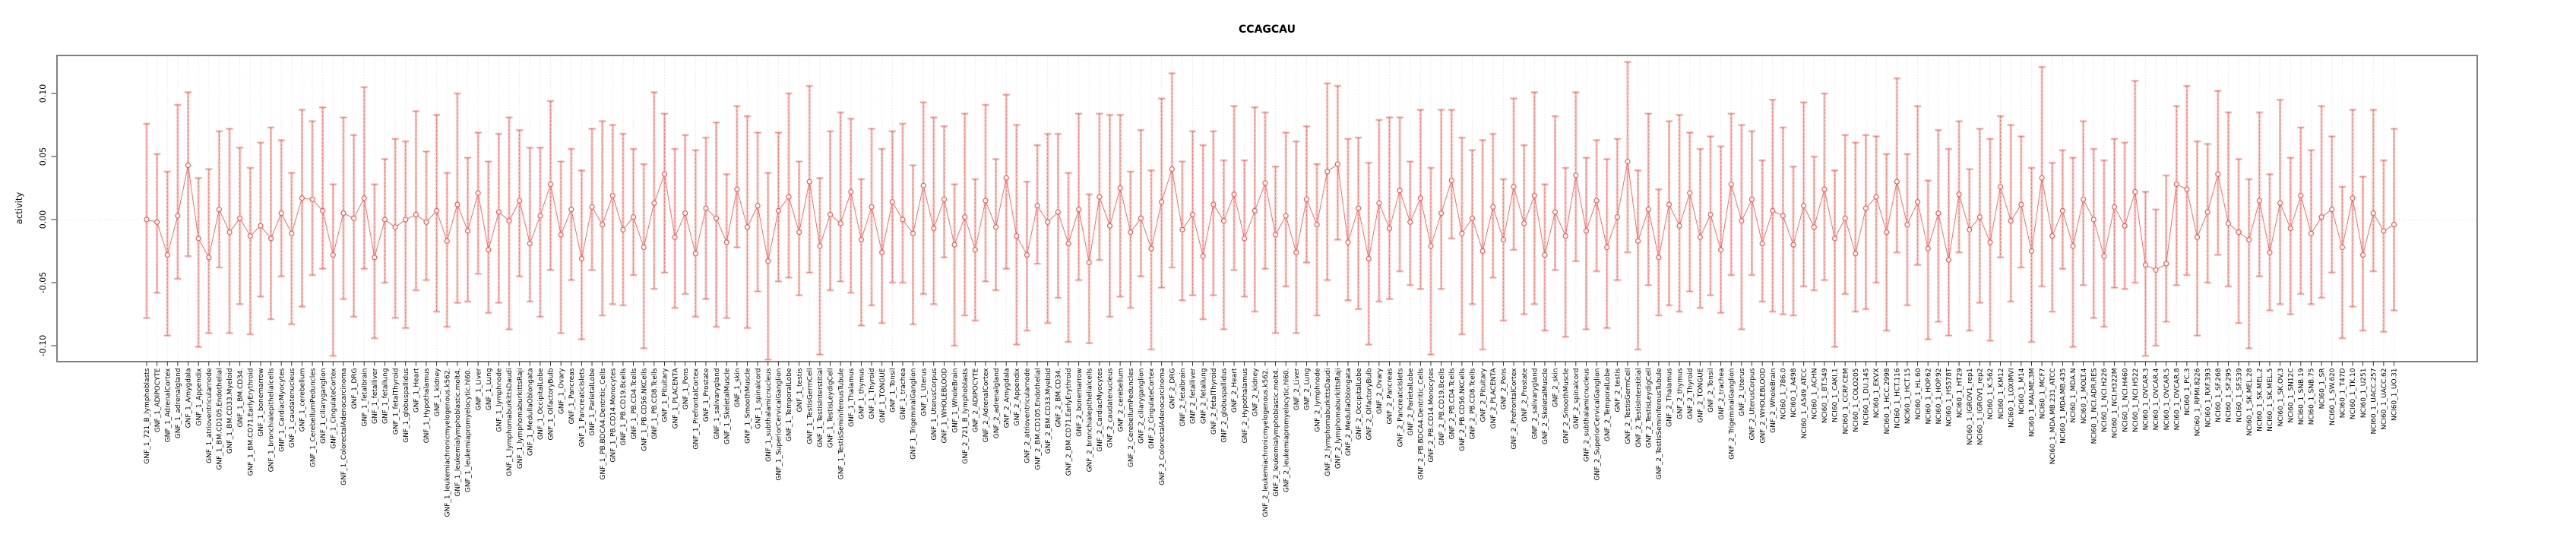 The width and height of the screenshot is (2576, 547). I want to click on x-axis-label: GNF_2_Thyroid, so click(1691, 393).